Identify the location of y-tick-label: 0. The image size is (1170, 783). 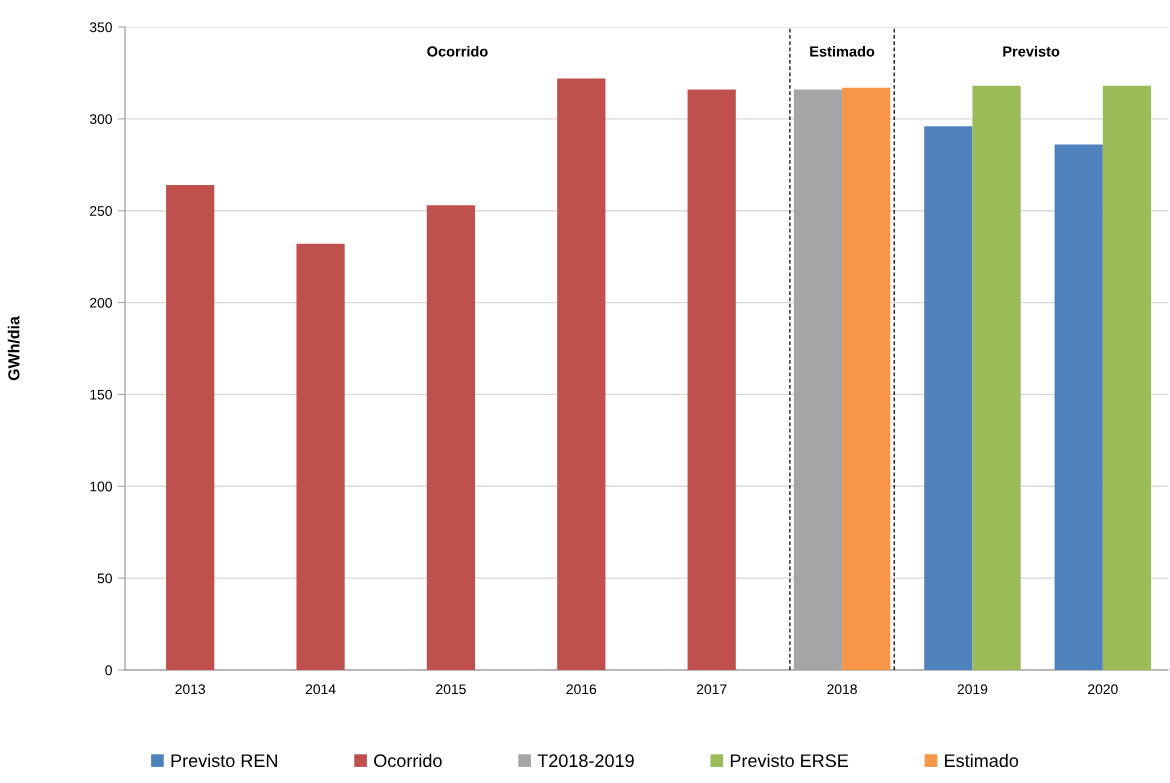
(108, 670).